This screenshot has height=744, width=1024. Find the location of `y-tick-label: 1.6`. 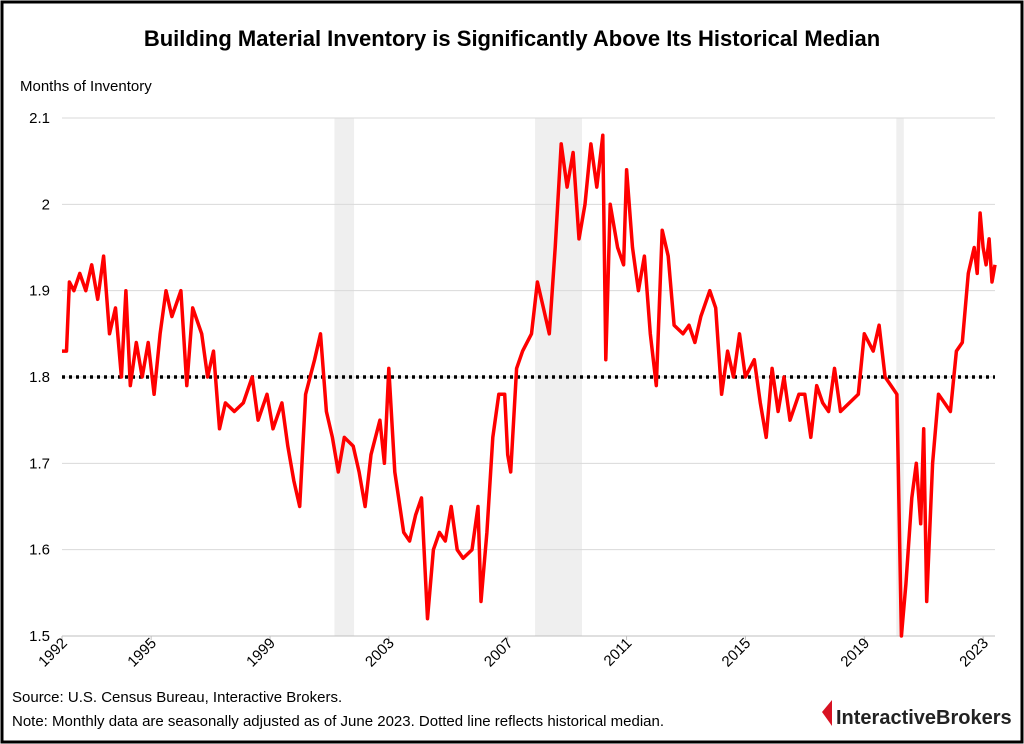

y-tick-label: 1.6 is located at coordinates (39, 550).